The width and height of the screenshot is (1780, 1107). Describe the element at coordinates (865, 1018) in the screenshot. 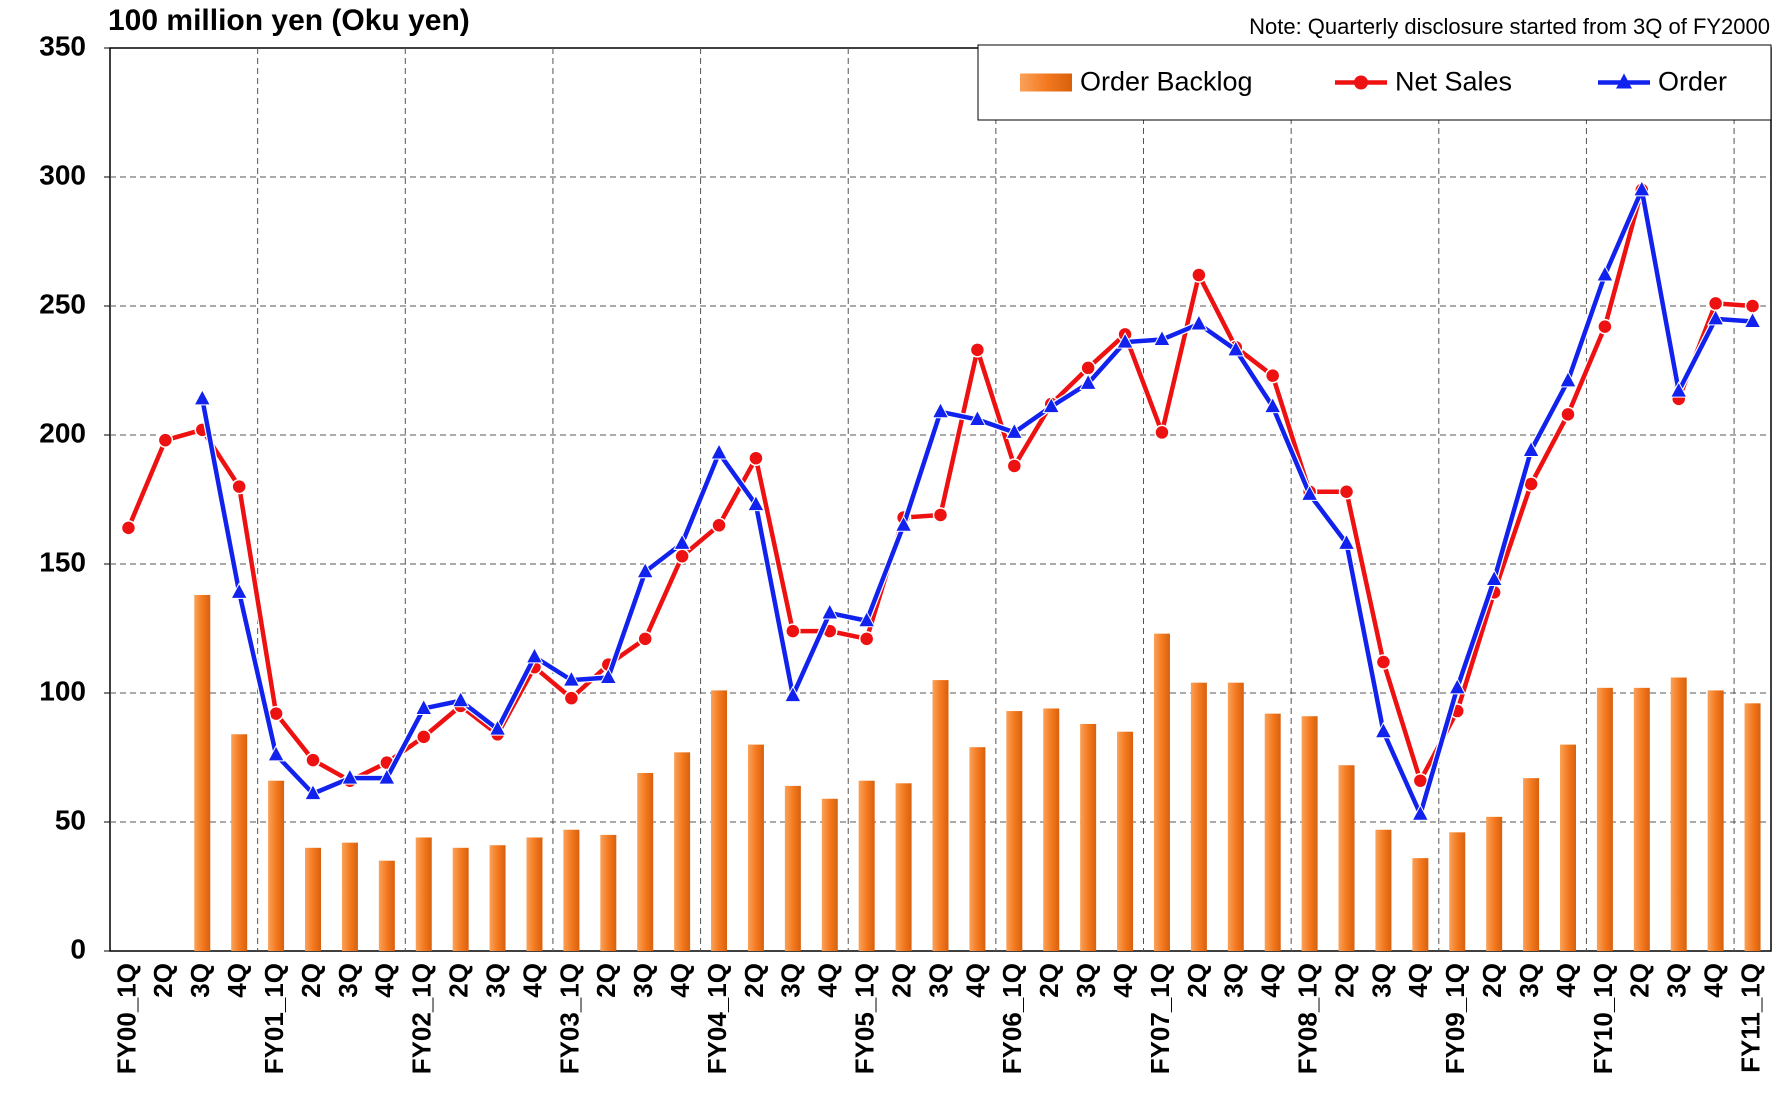

I see `x-tick-label: FY05_1Q` at that location.